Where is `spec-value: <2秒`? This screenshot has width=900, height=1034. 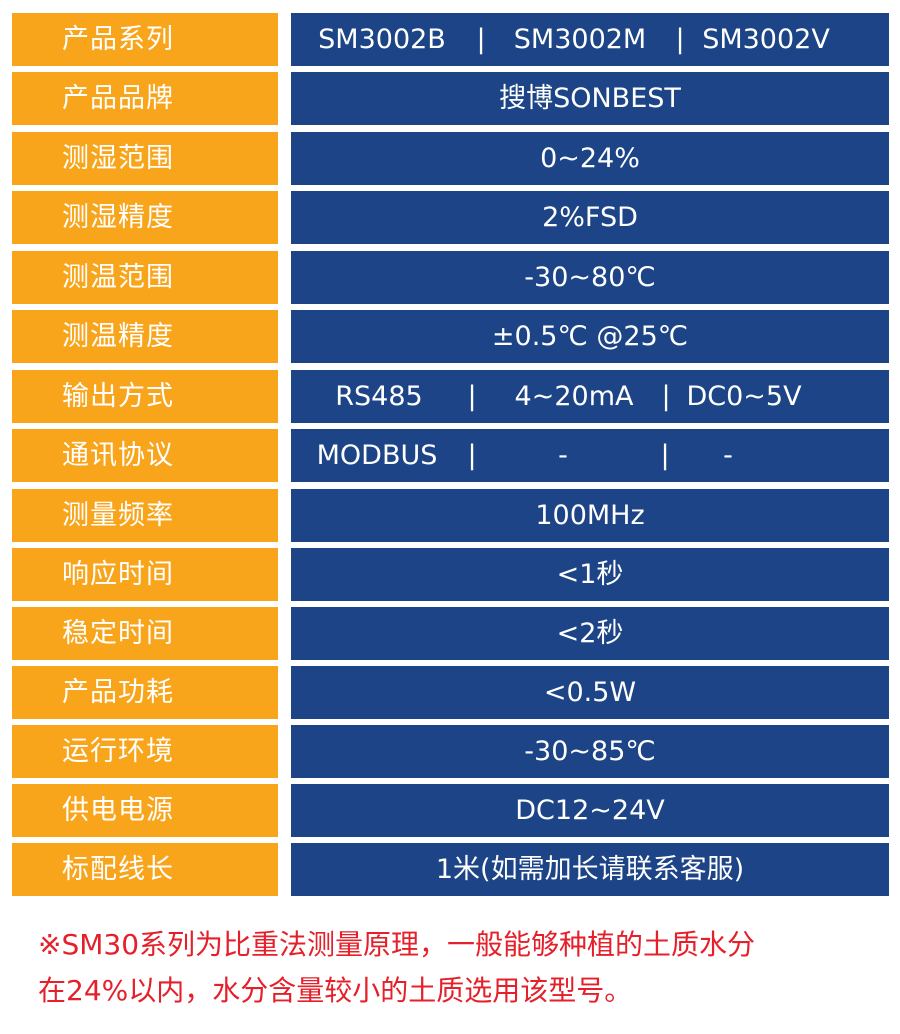
spec-value: <2秒 is located at coordinates (590, 633).